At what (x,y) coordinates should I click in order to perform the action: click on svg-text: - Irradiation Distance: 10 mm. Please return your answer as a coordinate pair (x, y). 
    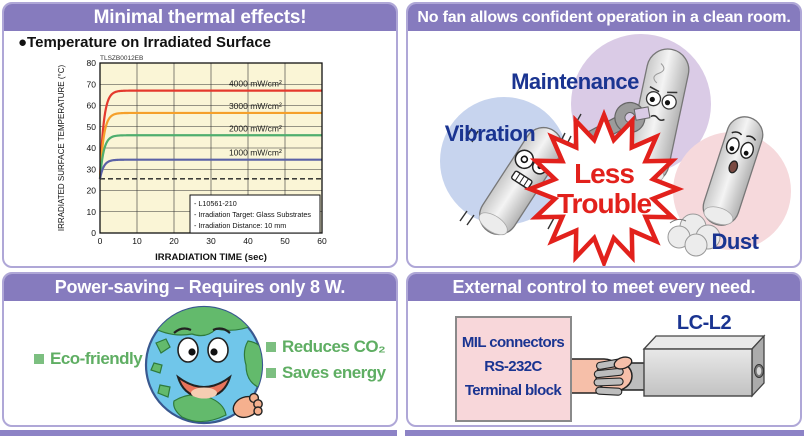
    Looking at the image, I should click on (240, 225).